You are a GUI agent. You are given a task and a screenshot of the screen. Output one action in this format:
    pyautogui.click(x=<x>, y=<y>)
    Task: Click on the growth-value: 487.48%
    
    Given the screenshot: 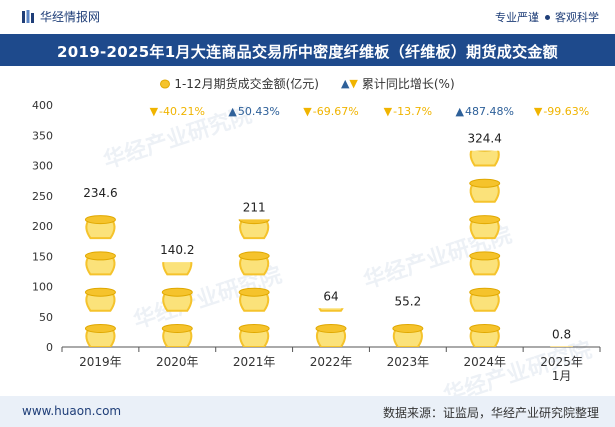 What is the action you would take?
    pyautogui.click(x=489, y=111)
    